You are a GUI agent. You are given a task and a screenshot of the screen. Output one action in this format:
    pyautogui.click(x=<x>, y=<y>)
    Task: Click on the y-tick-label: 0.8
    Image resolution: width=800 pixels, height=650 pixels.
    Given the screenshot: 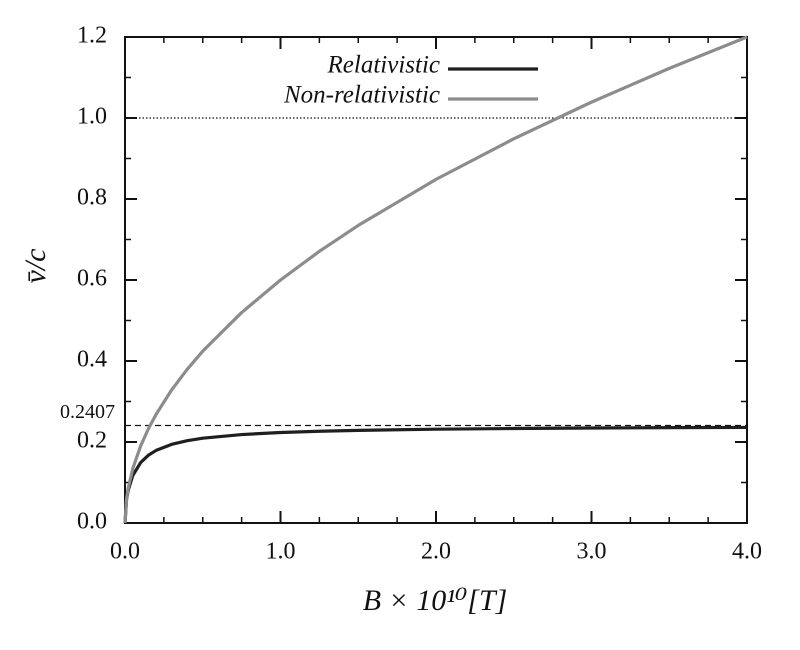 What is the action you would take?
    pyautogui.click(x=92, y=198)
    